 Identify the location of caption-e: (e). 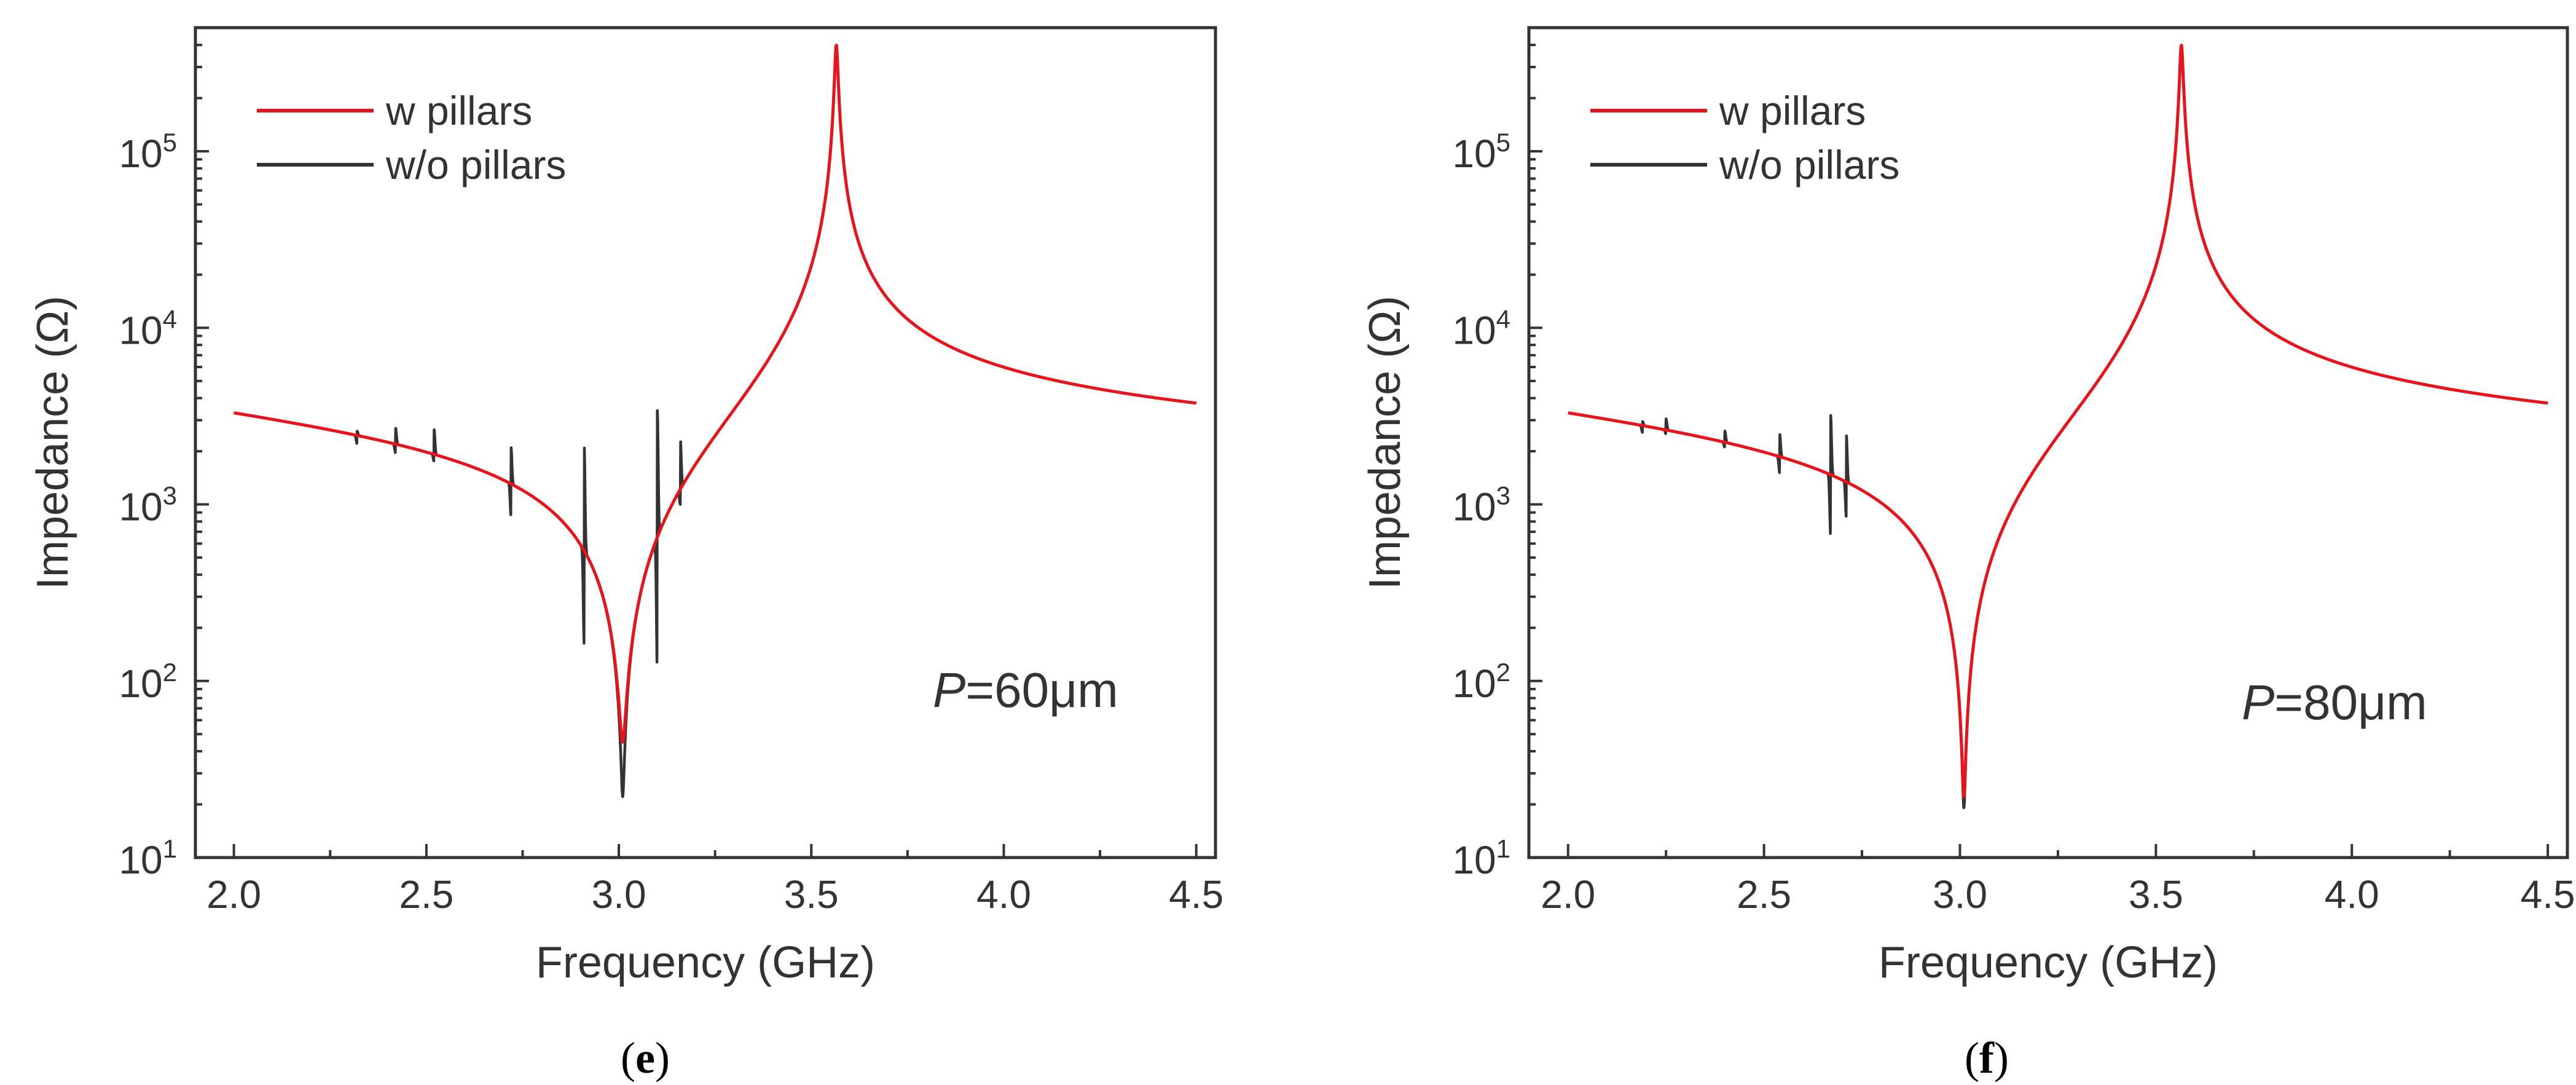
(645, 1058).